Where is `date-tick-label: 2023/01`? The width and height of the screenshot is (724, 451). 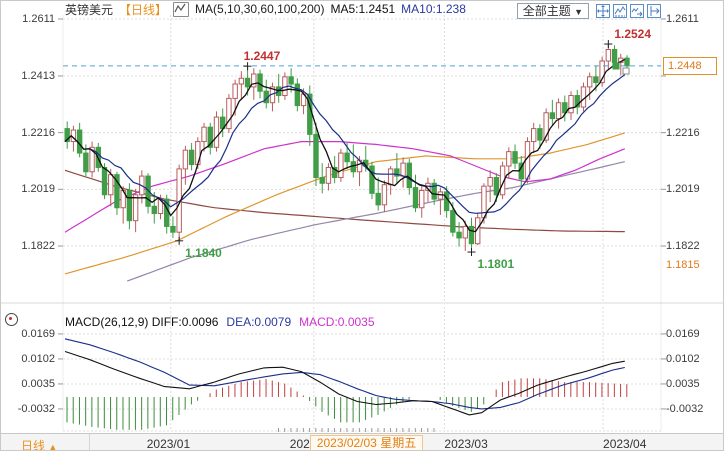 date-tick-label: 2023/01 is located at coordinates (168, 444).